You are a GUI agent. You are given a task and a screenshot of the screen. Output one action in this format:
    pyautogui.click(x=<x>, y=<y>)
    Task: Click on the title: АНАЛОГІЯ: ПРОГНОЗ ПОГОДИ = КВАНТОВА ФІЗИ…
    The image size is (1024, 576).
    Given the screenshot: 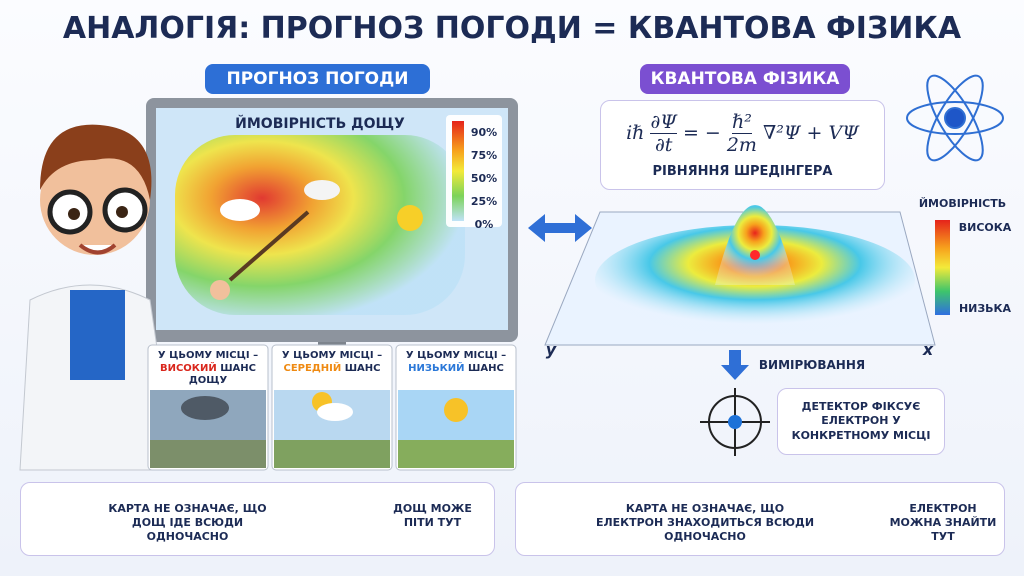 What is the action you would take?
    pyautogui.click(x=512, y=28)
    